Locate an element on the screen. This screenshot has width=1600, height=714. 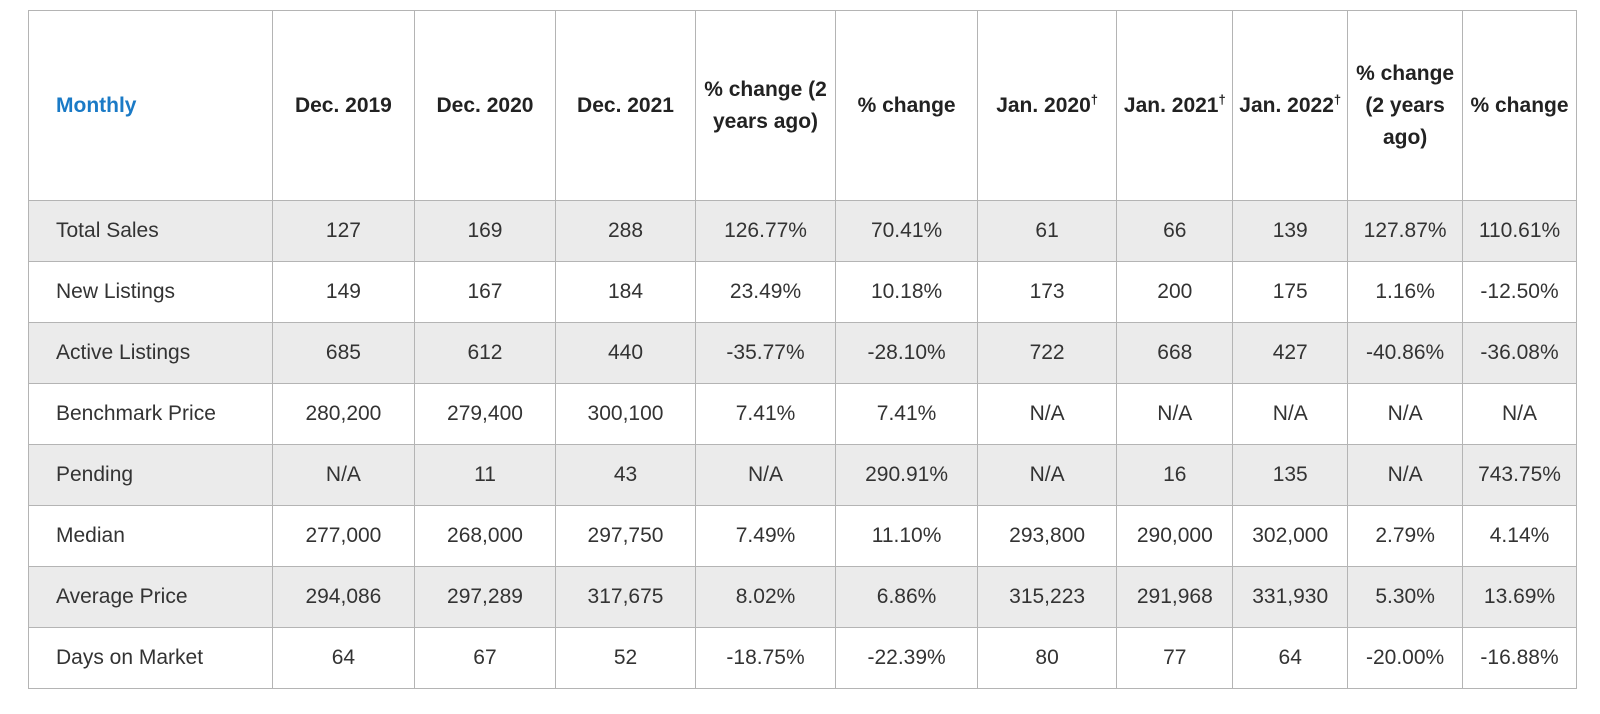
table-cell: 290.91% is located at coordinates (906, 475).